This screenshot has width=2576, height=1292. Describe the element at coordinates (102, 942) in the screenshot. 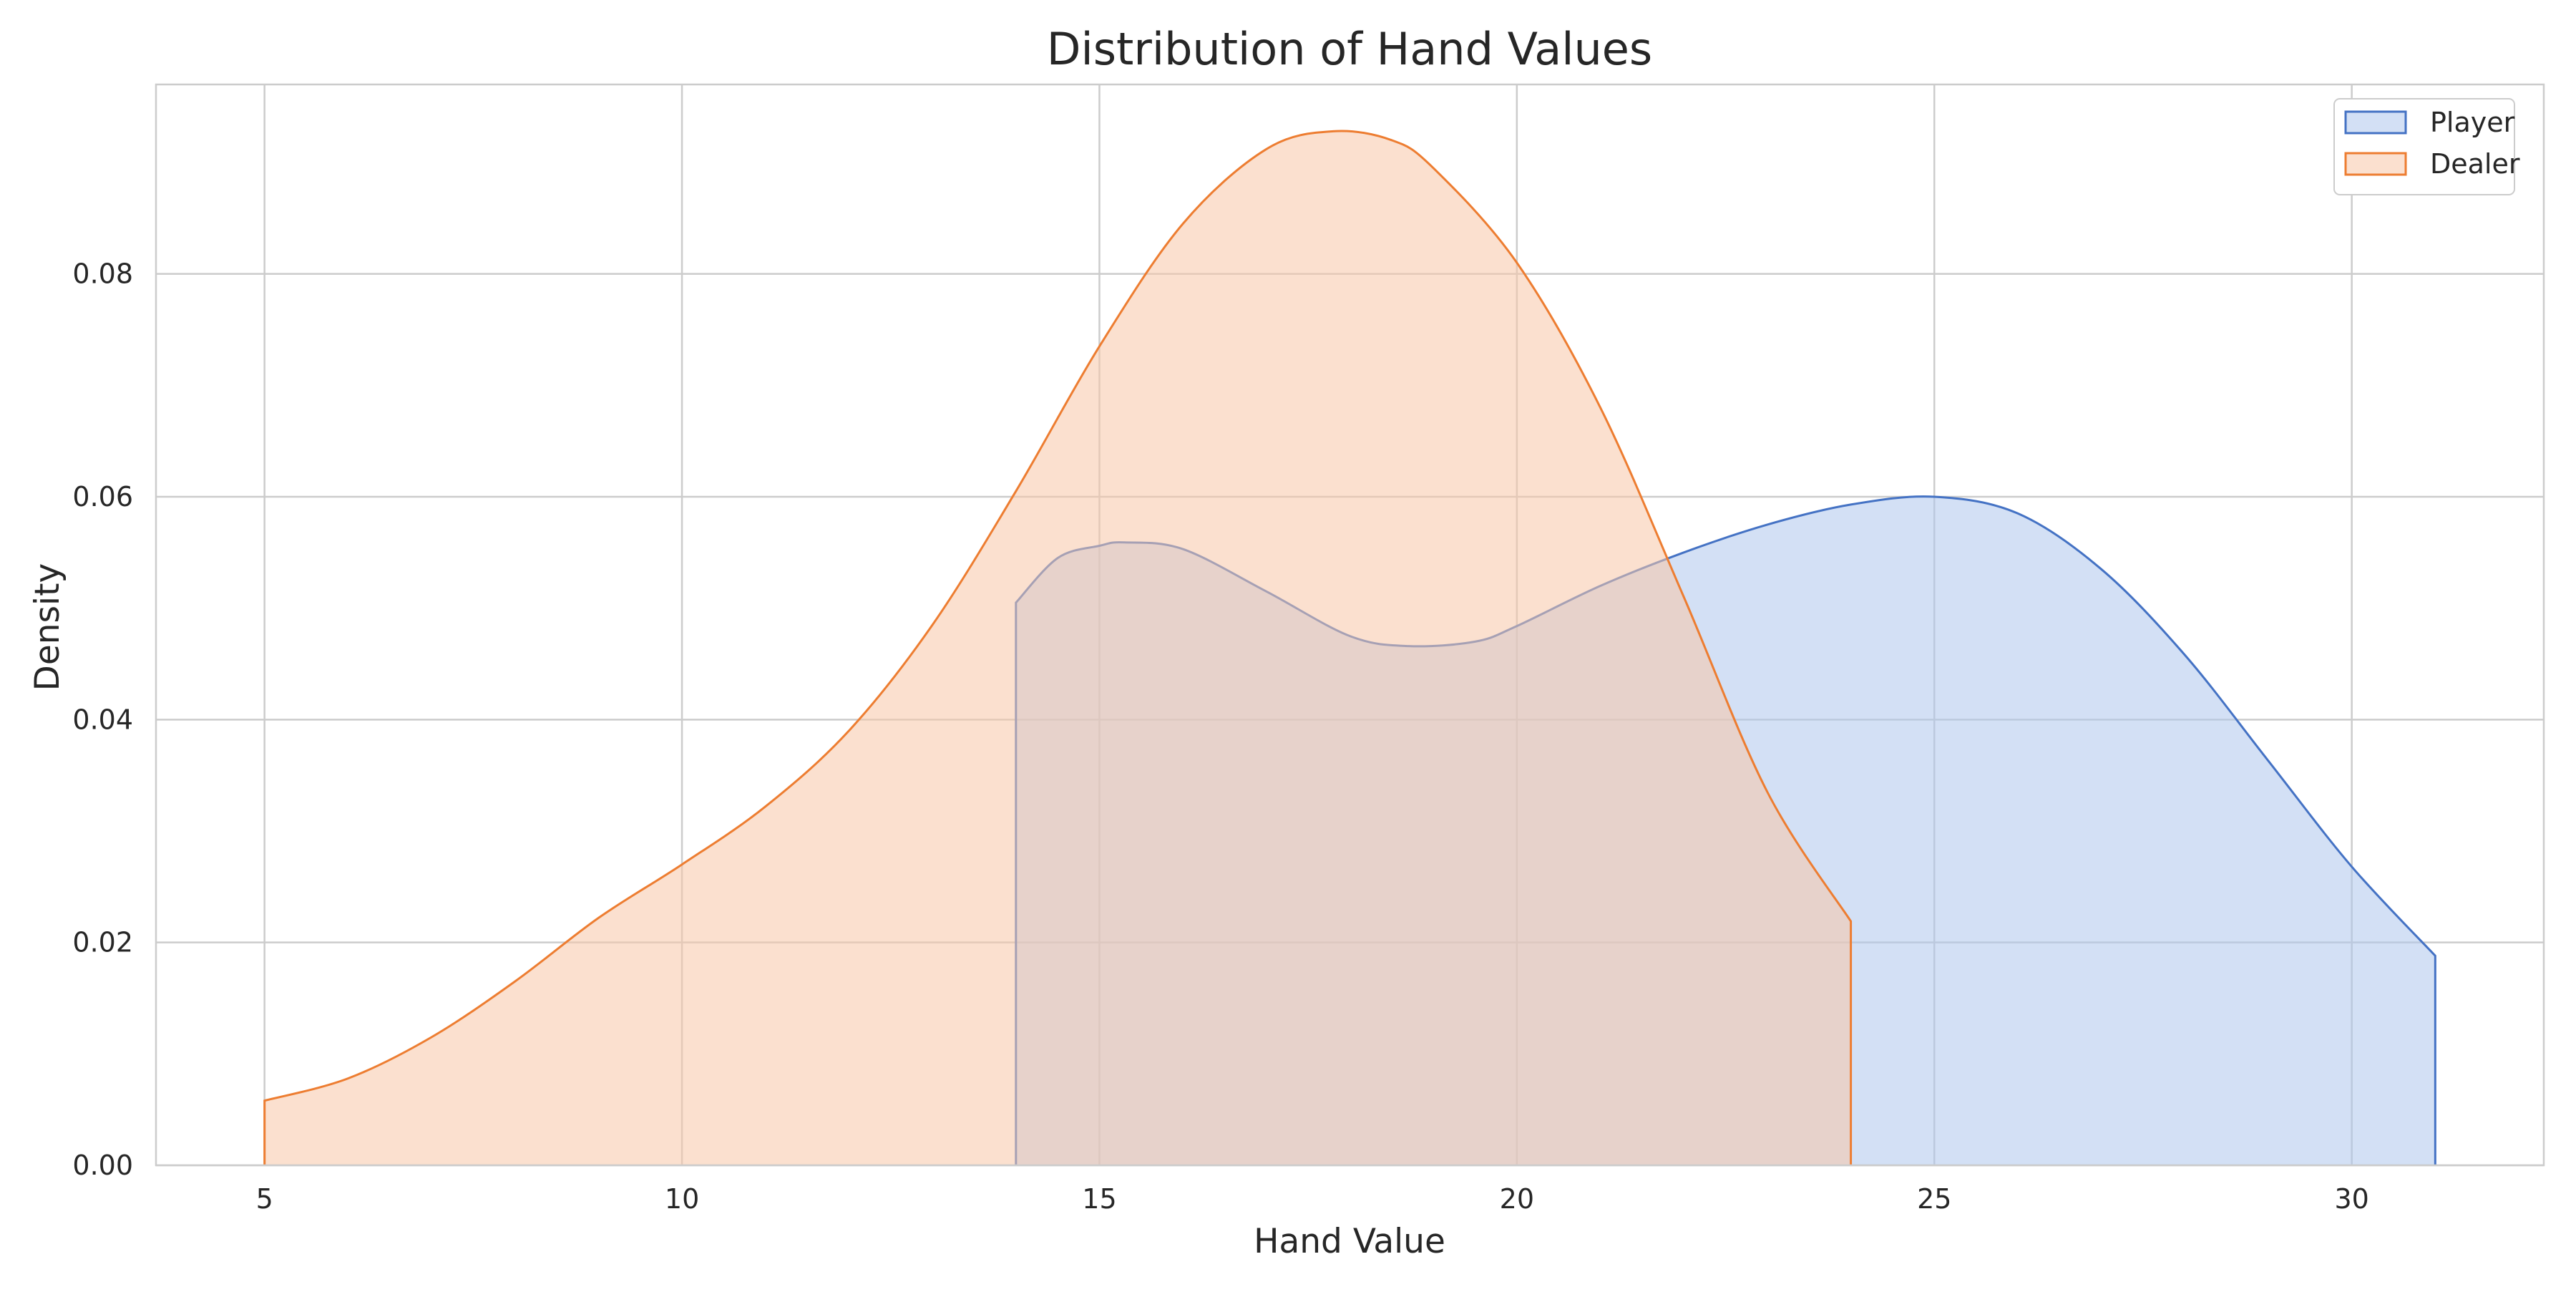

I see `y-tick-label: 0.02` at that location.